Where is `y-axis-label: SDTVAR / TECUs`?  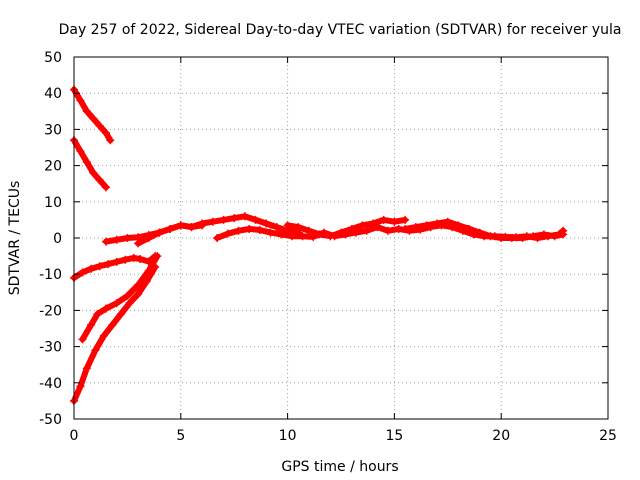
y-axis-label: SDTVAR / TECUs is located at coordinates (15, 238).